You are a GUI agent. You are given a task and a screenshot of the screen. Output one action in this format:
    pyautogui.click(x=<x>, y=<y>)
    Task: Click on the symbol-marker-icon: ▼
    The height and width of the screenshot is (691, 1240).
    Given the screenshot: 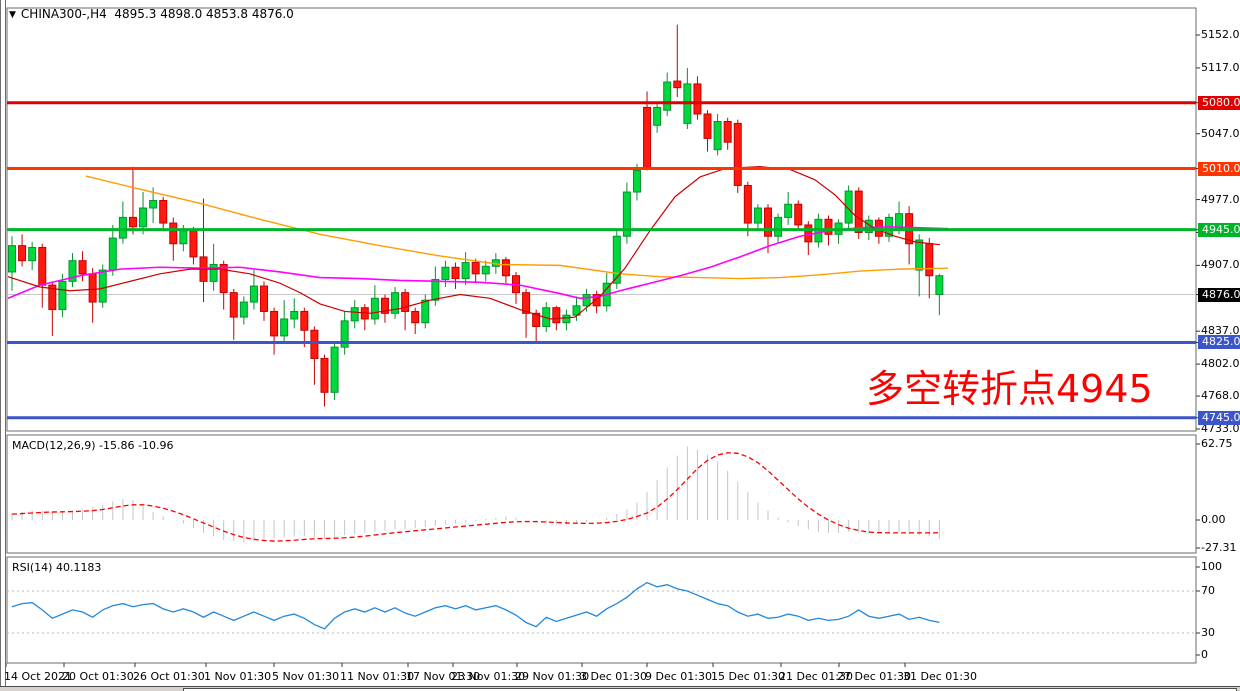 What is the action you would take?
    pyautogui.click(x=12, y=15)
    